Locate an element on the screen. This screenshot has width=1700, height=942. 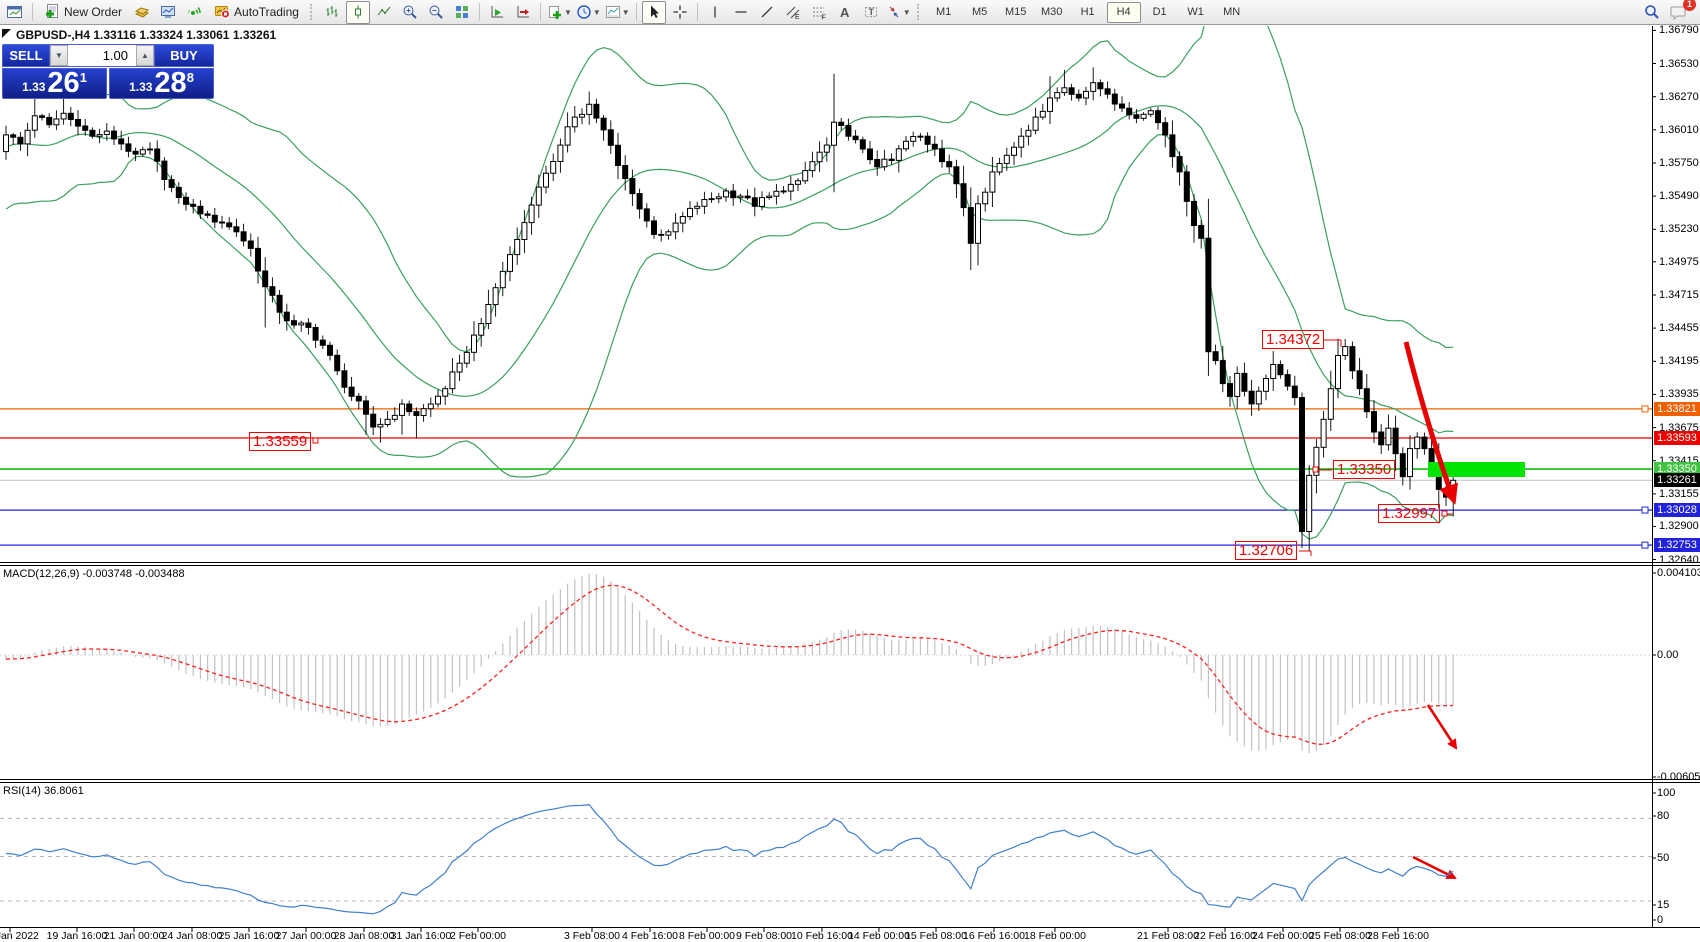
chart-window-icon is located at coordinates (15, 12).